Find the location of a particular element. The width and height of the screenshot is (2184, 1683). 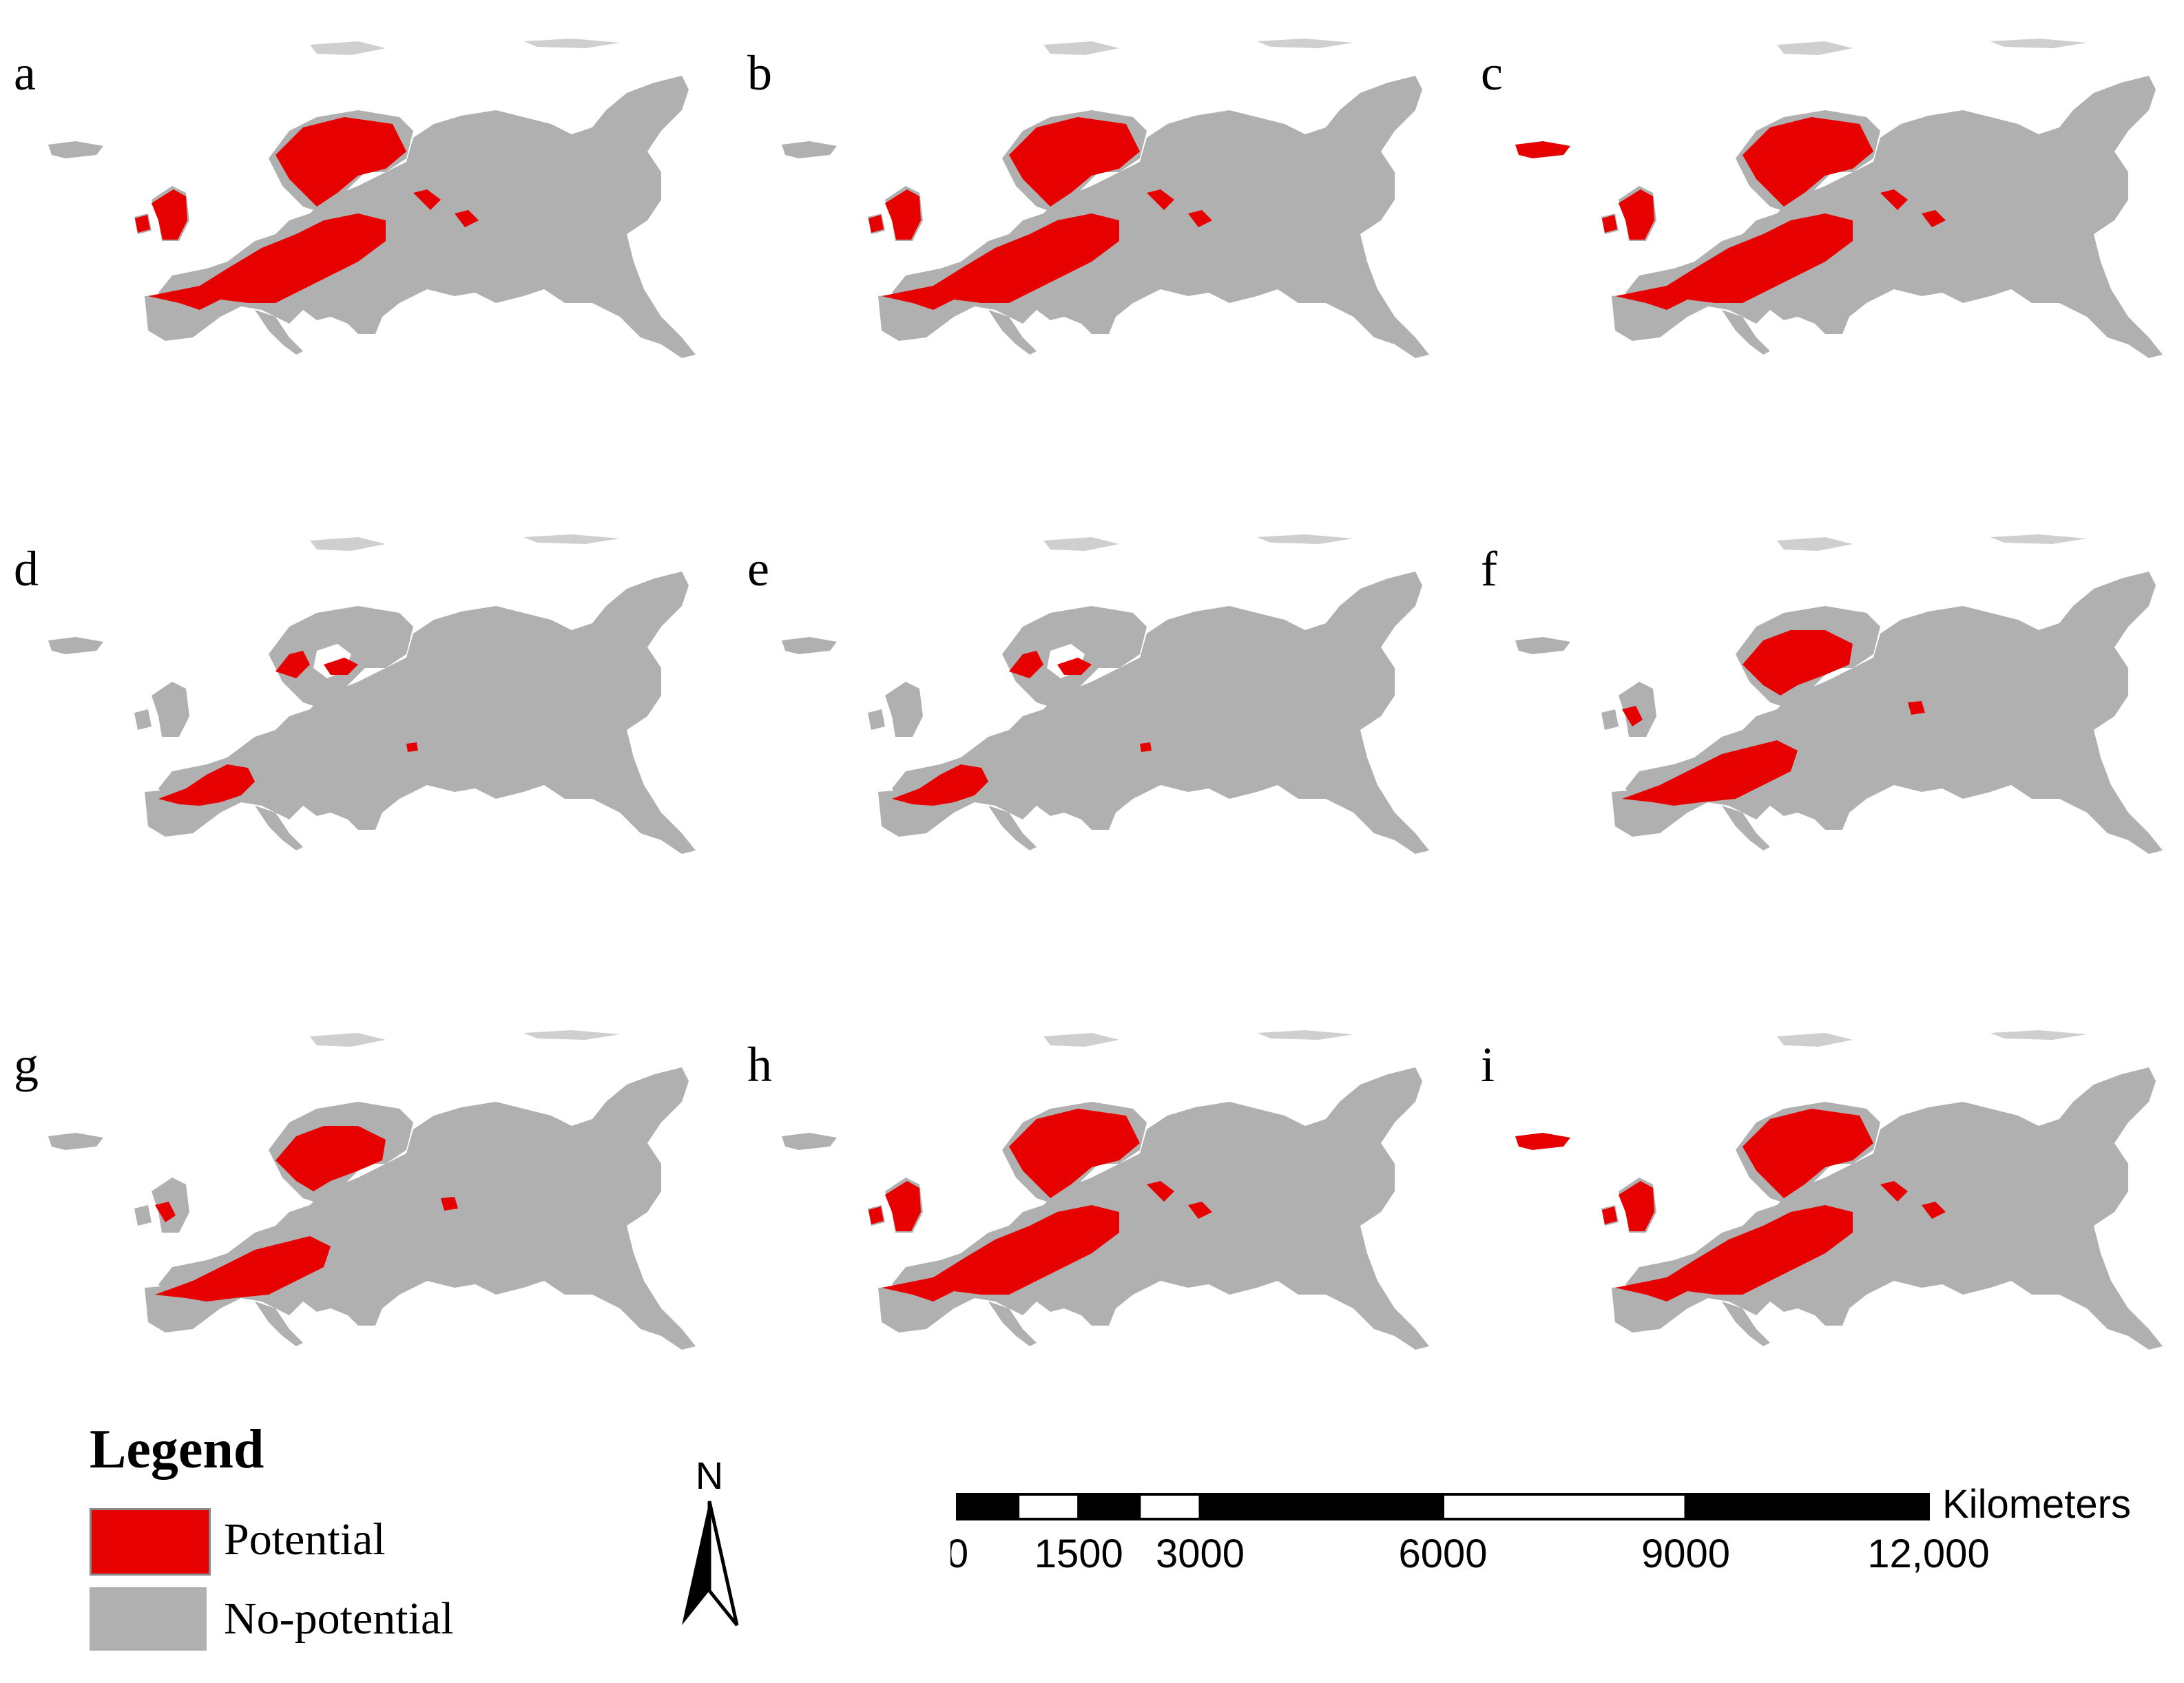

scale-tick-label: 6000 is located at coordinates (1442, 1554).